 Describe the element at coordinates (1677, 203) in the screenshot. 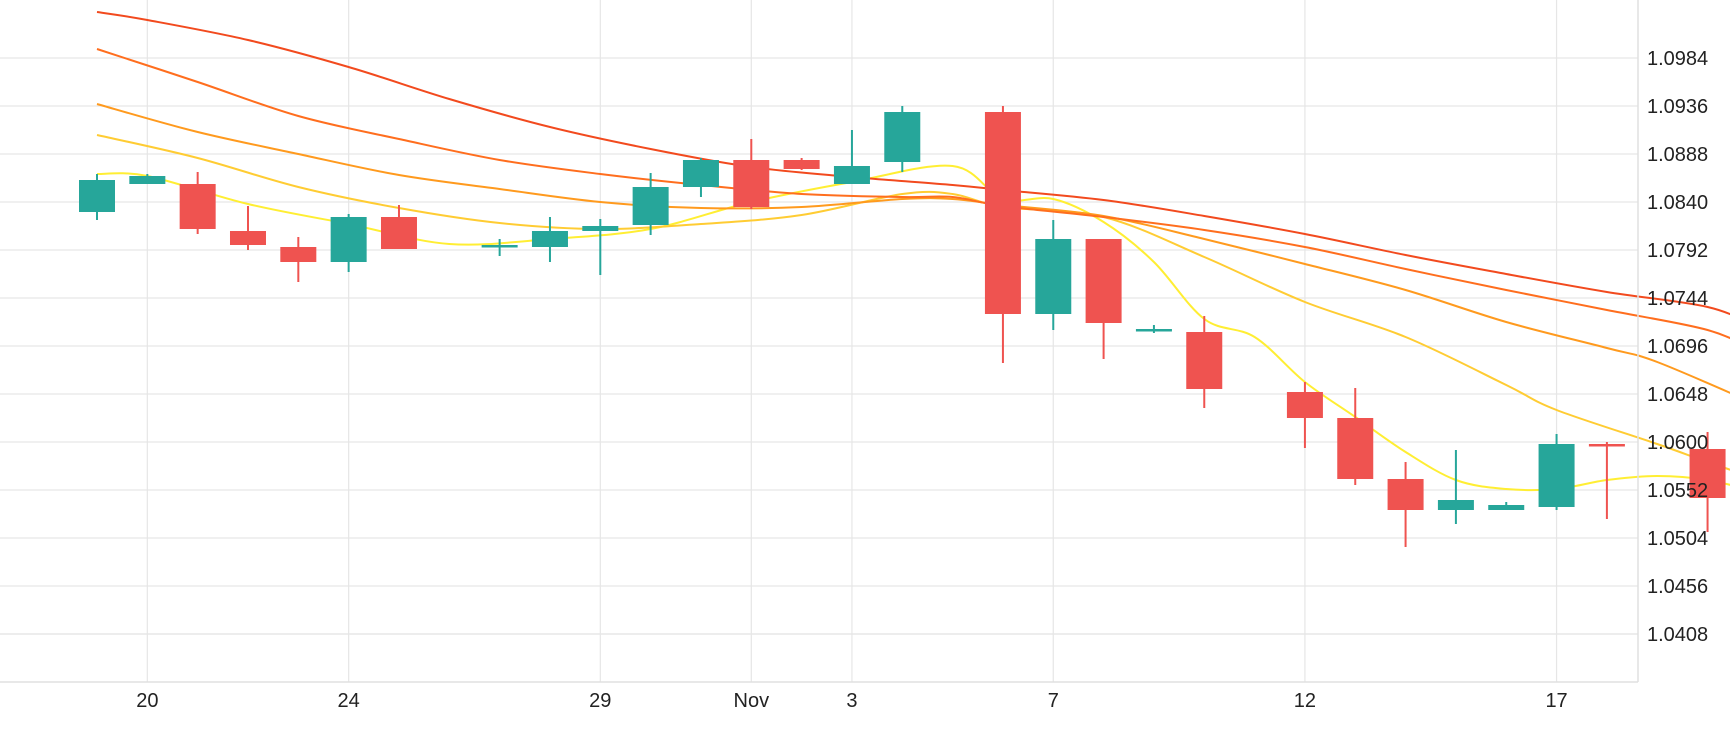

I see `y-tick-label: 1.0840` at that location.